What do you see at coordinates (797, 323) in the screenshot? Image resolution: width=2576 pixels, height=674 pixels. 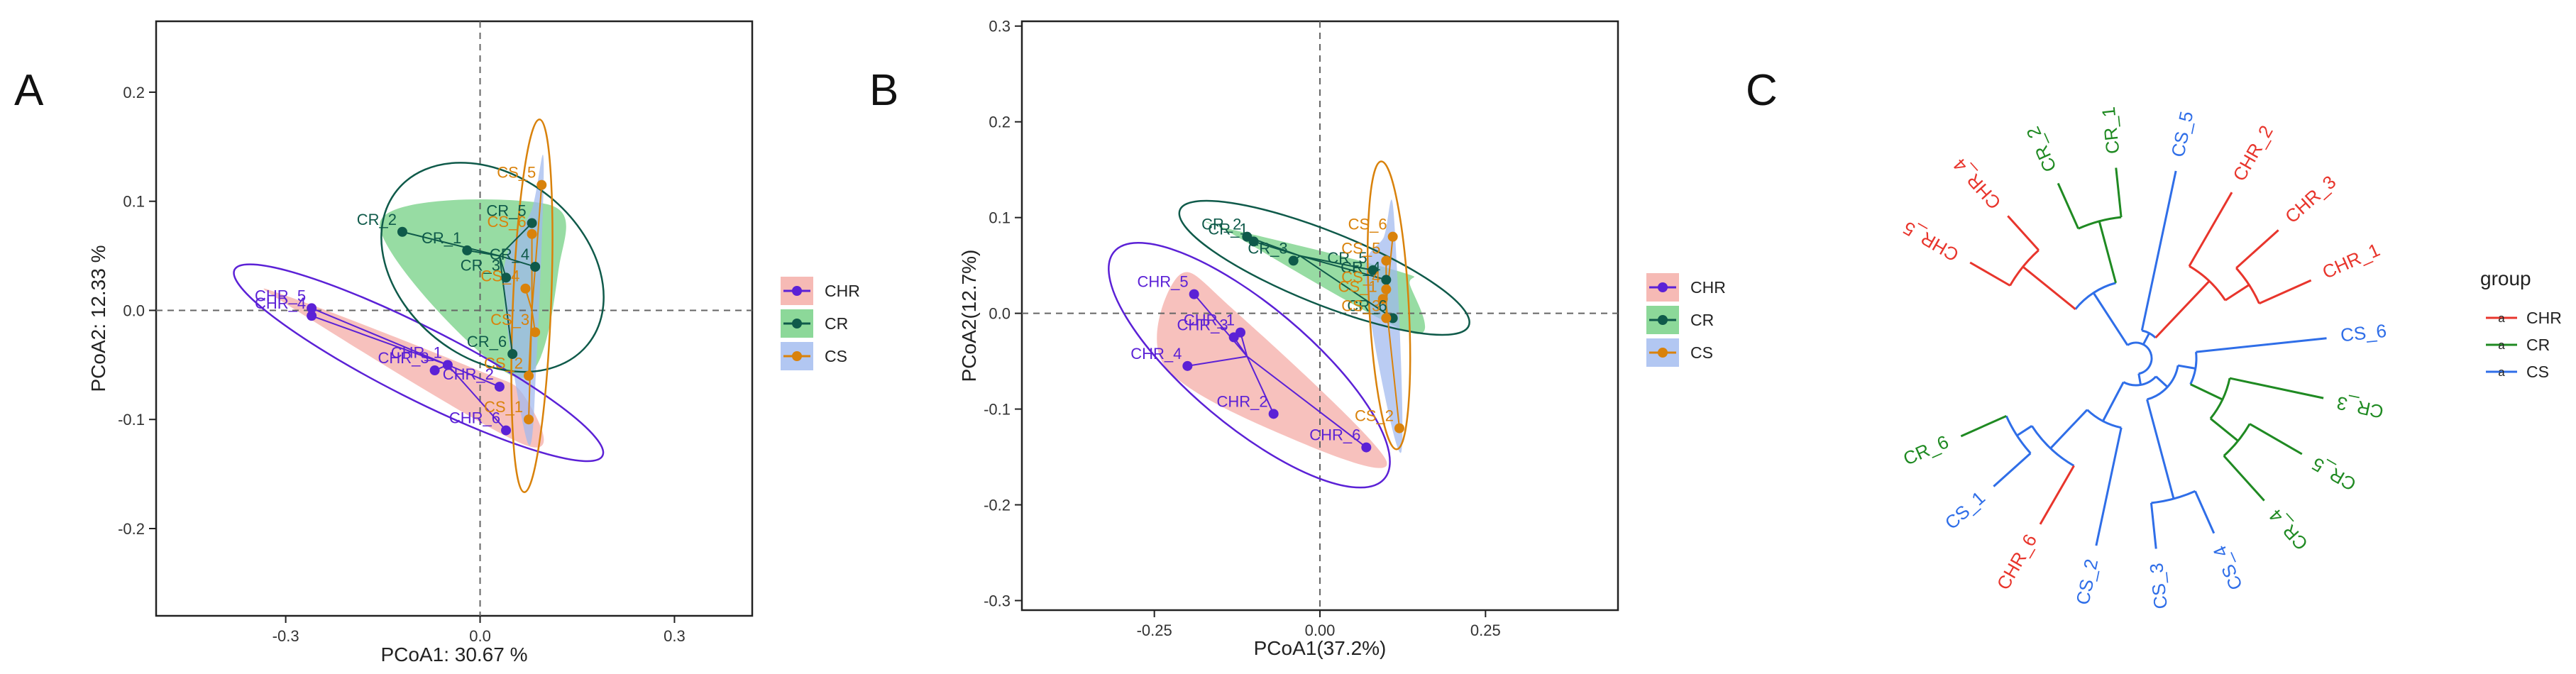 I see `a-legend-key-dot-cr` at bounding box center [797, 323].